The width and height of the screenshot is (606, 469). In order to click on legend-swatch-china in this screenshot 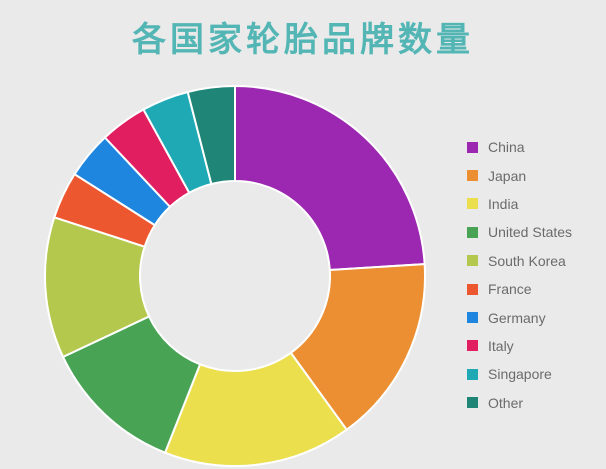, I will do `click(472, 147)`.